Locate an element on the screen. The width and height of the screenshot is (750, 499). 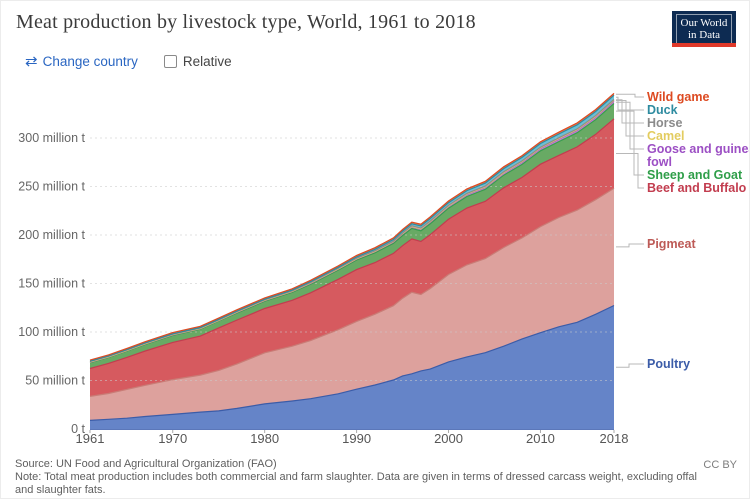
legend-label-wild-game: Wild game is located at coordinates (678, 97).